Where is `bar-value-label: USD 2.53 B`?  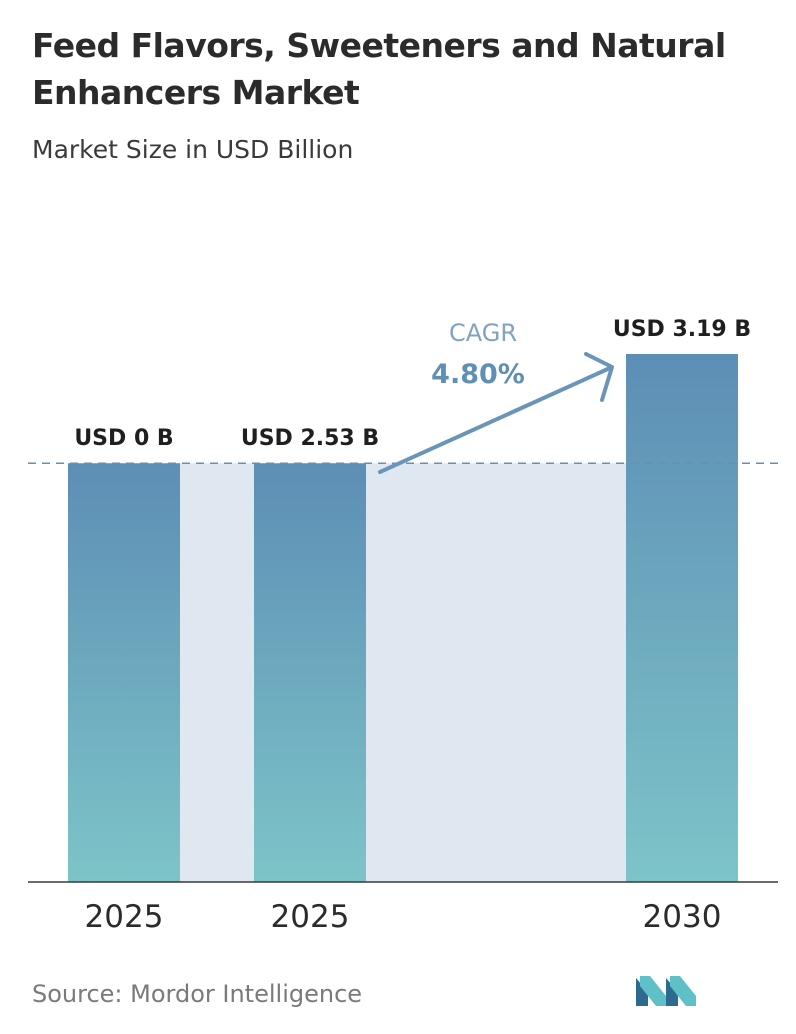
bar-value-label: USD 2.53 B is located at coordinates (310, 438).